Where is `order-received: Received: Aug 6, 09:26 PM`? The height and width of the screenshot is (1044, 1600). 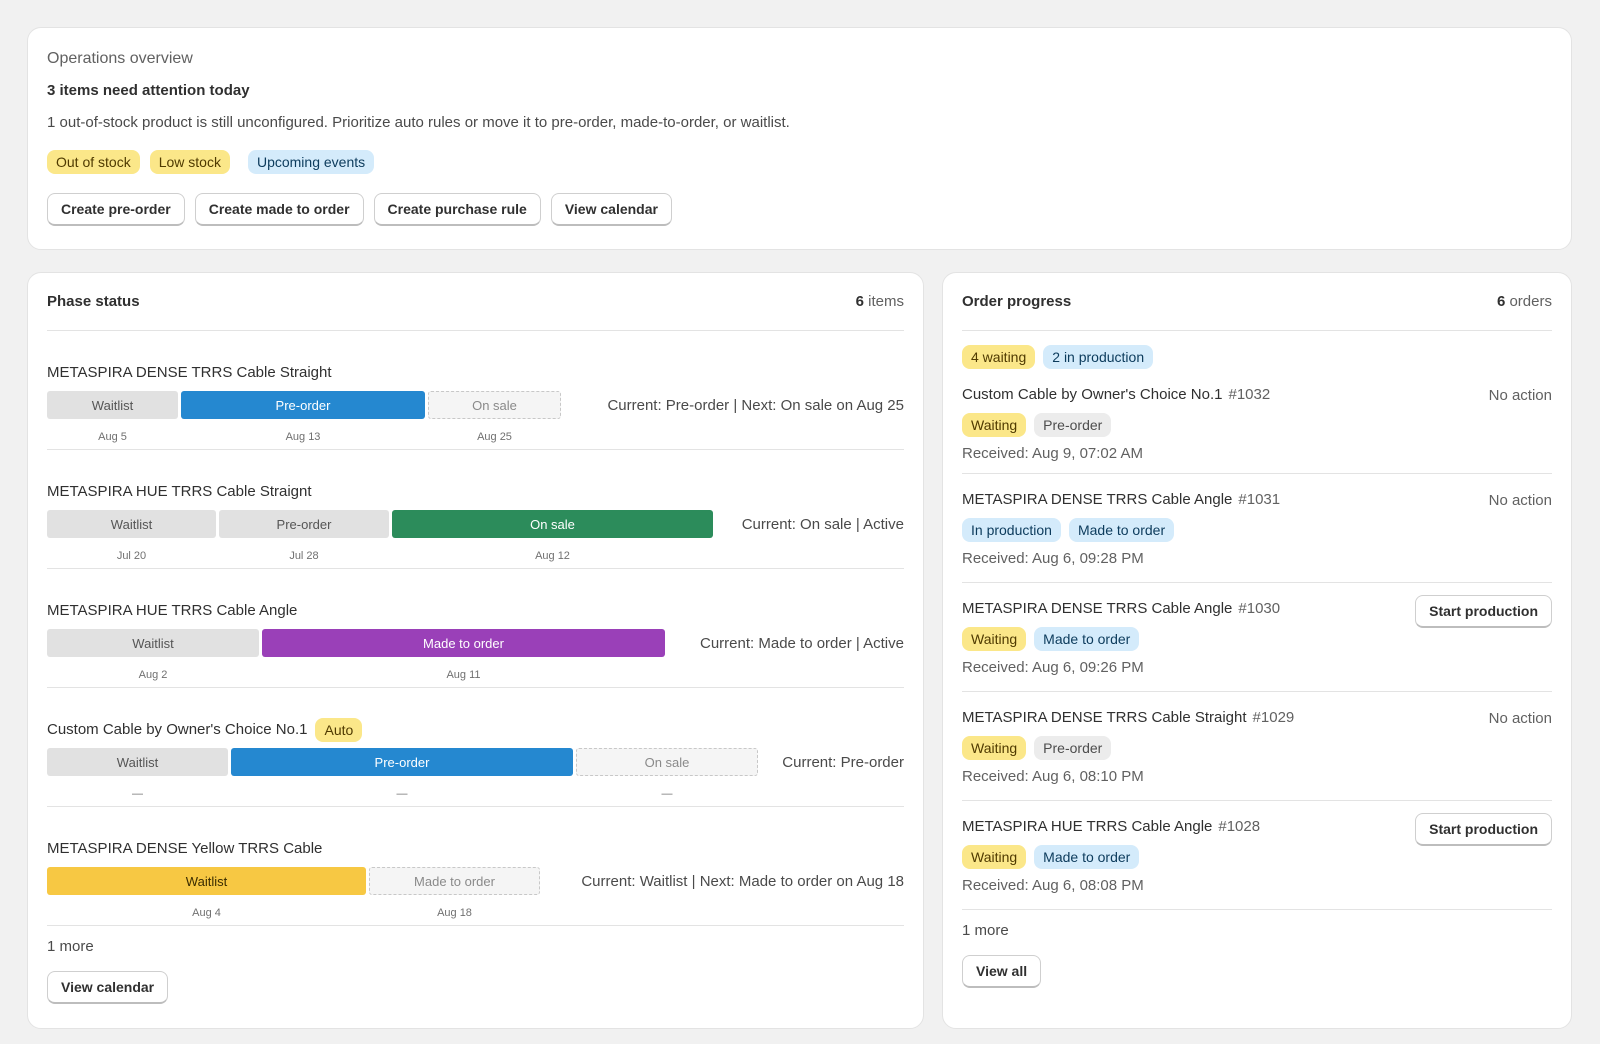
order-received: Received: Aug 6, 09:26 PM is located at coordinates (1053, 667).